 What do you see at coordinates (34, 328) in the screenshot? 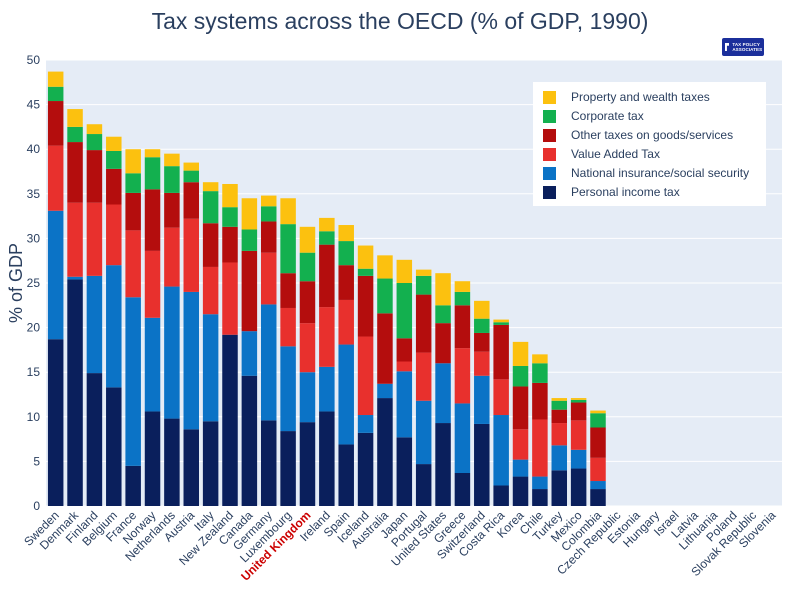
I see `y-tick-label: 20` at bounding box center [34, 328].